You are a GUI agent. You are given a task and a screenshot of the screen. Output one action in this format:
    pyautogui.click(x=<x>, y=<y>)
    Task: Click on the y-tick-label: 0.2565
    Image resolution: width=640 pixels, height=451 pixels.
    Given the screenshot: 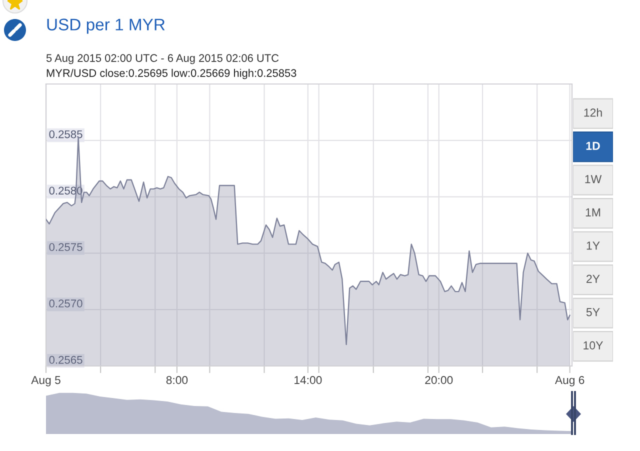 What is the action you would take?
    pyautogui.click(x=65, y=360)
    